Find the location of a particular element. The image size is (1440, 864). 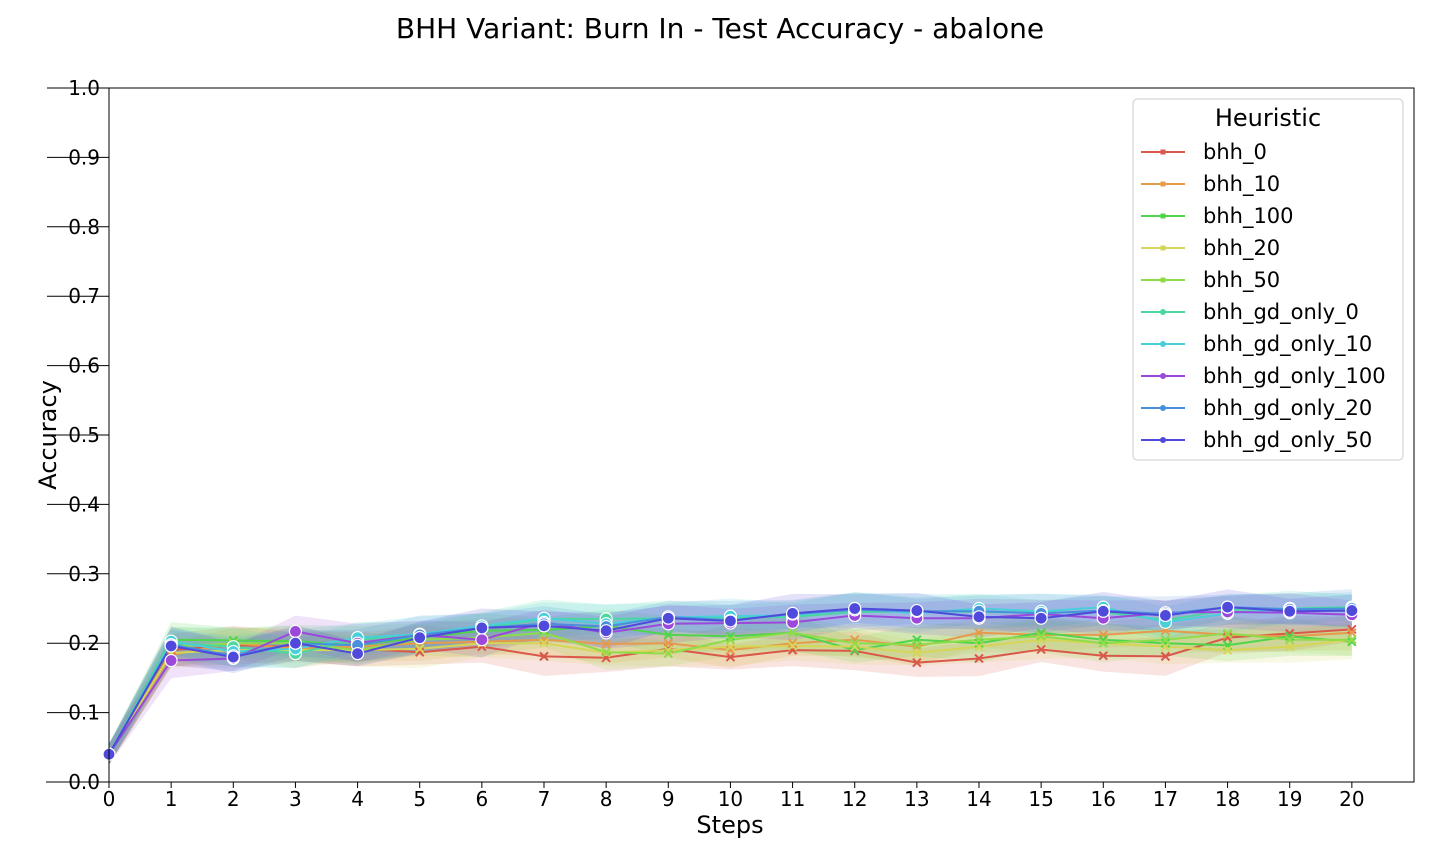

legend-label: bhh_gd_only_0 is located at coordinates (1281, 312).